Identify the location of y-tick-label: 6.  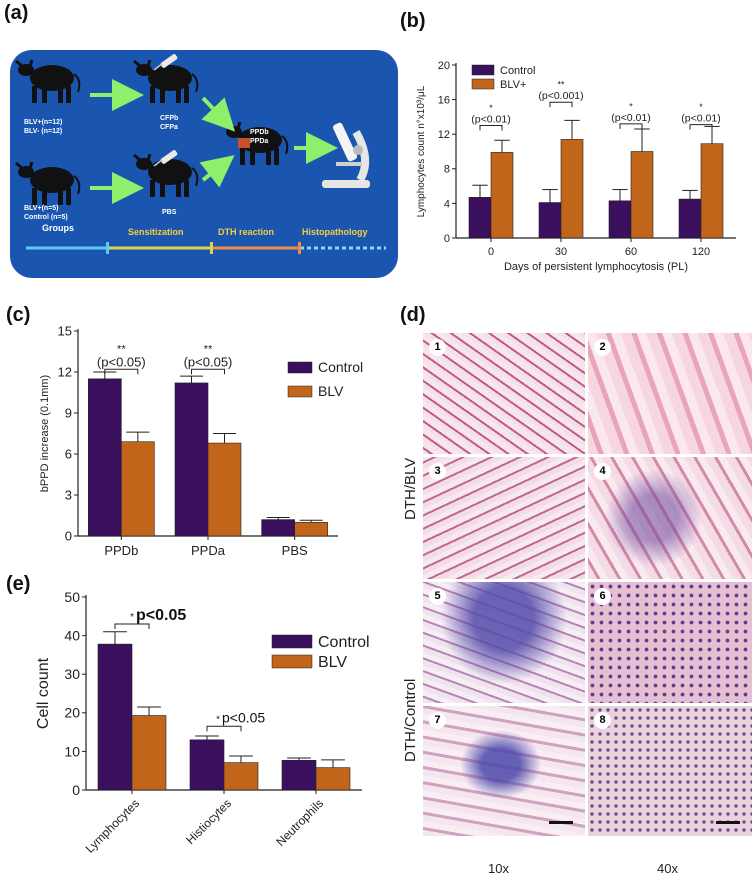
(68, 454).